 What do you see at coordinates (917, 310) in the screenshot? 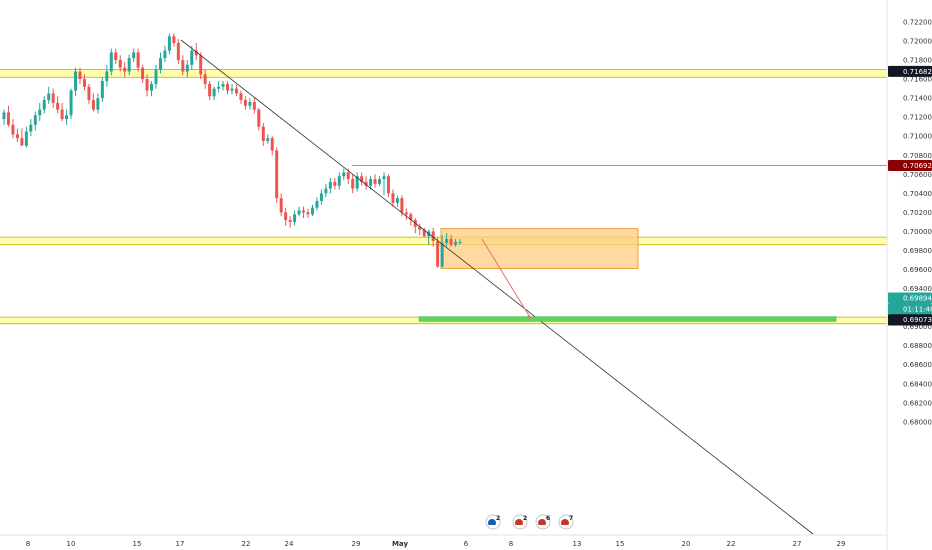
I see `price-badge-label: 01:11:48` at bounding box center [917, 310].